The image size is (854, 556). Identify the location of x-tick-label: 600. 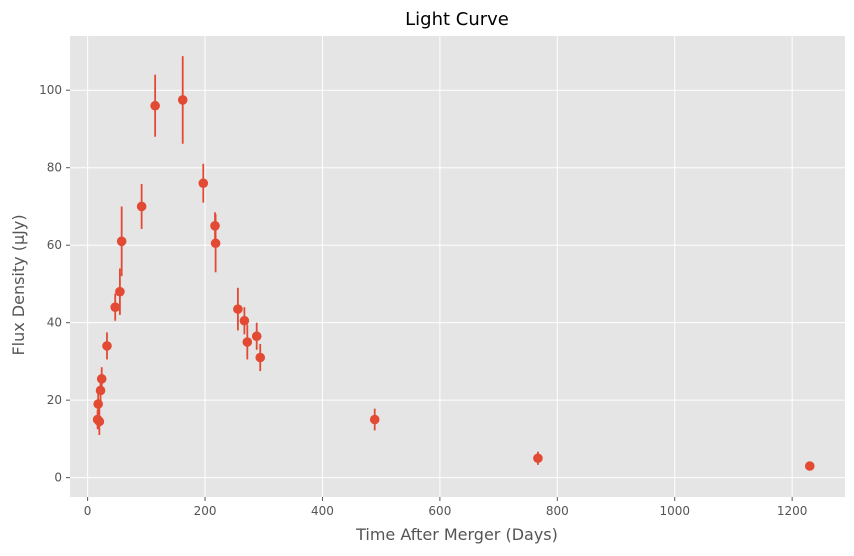
(439, 511).